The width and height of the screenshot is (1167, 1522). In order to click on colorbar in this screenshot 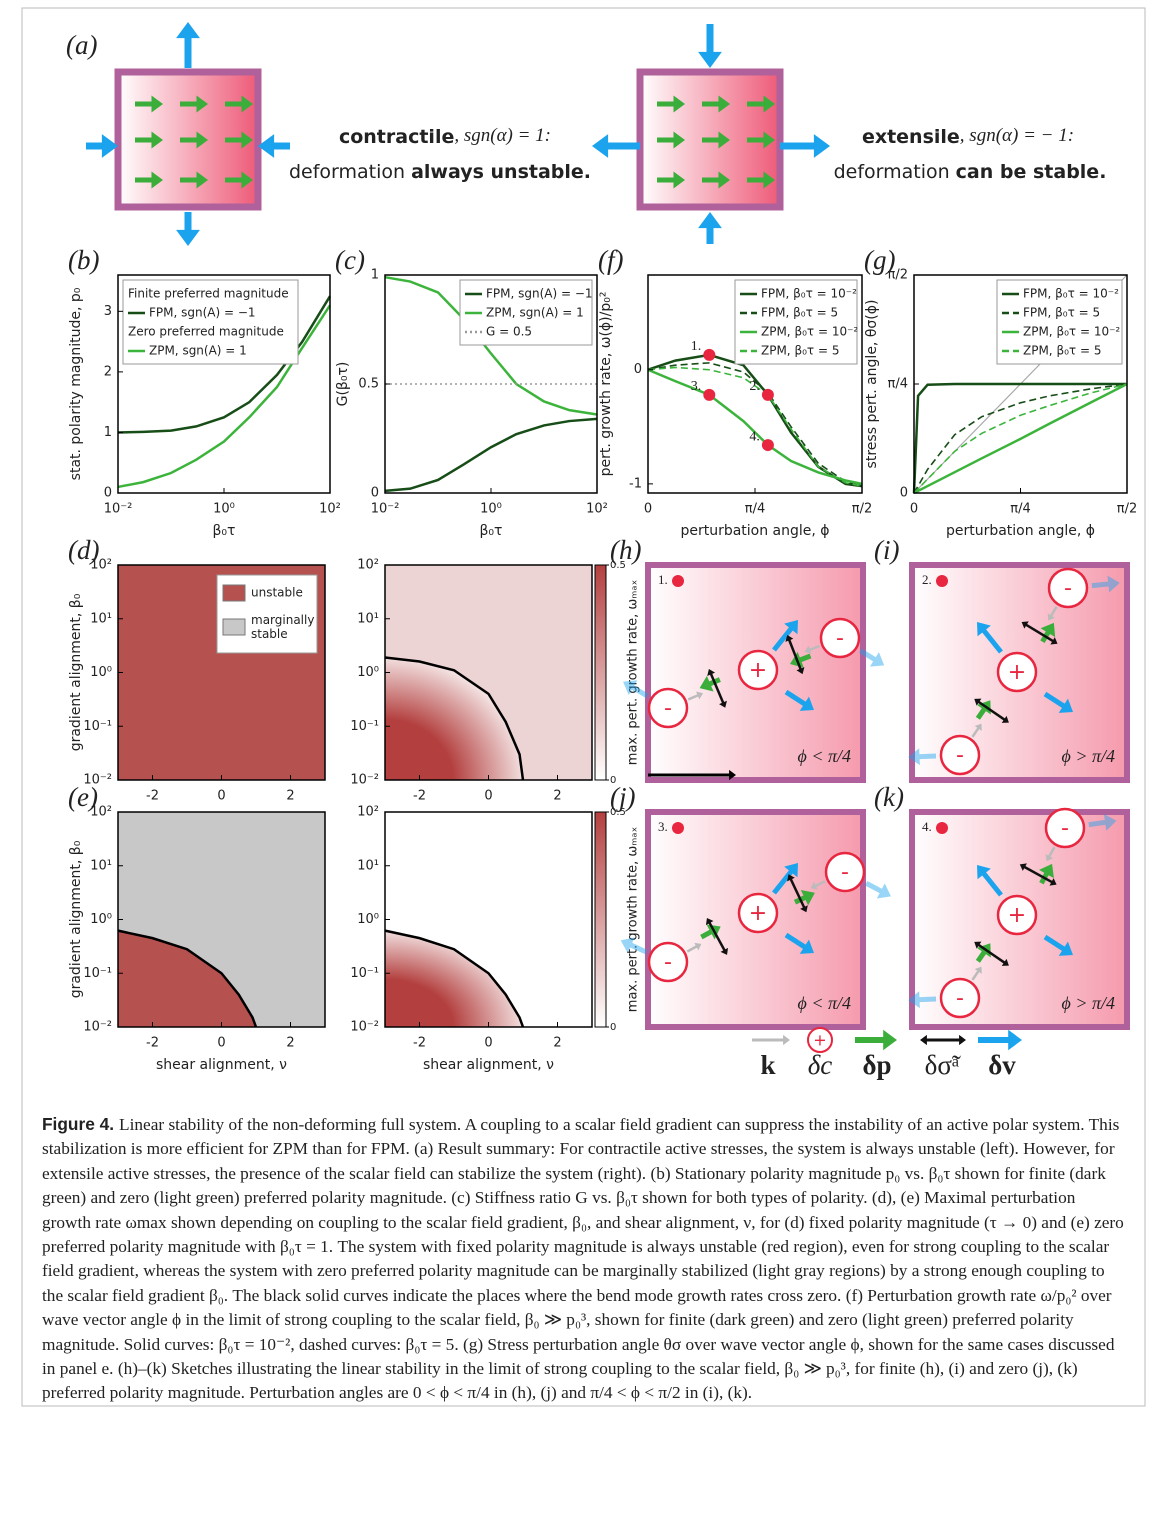, I will do `click(600, 672)`.